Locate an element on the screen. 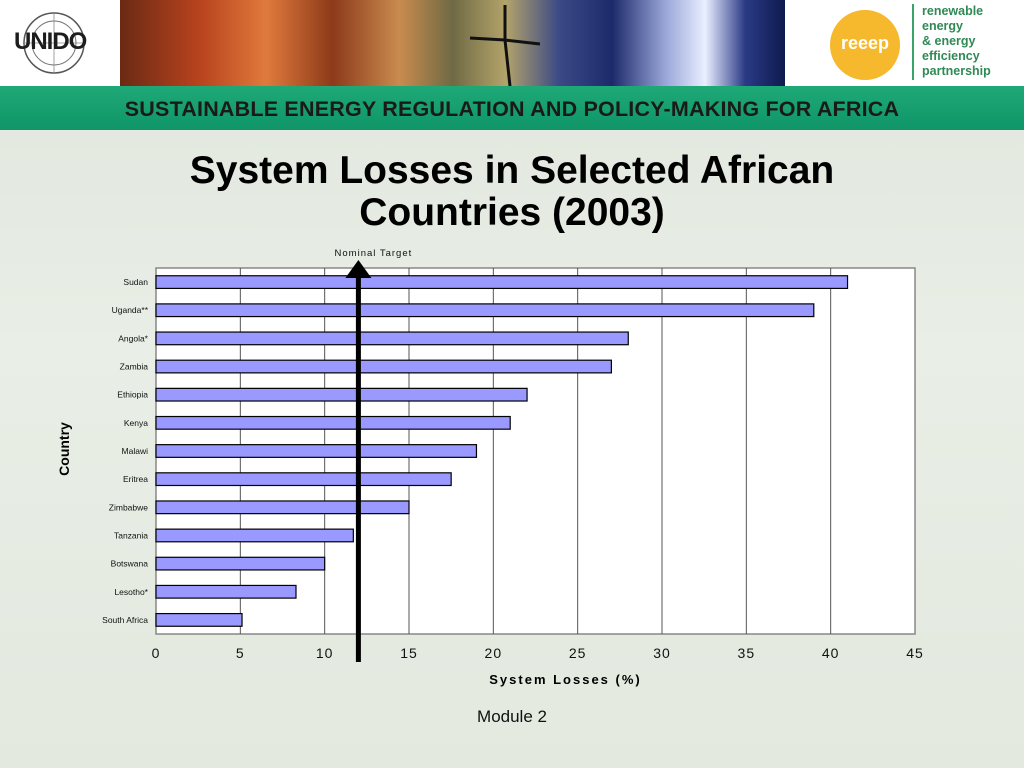  category-label: Eritrea is located at coordinates (135, 479).